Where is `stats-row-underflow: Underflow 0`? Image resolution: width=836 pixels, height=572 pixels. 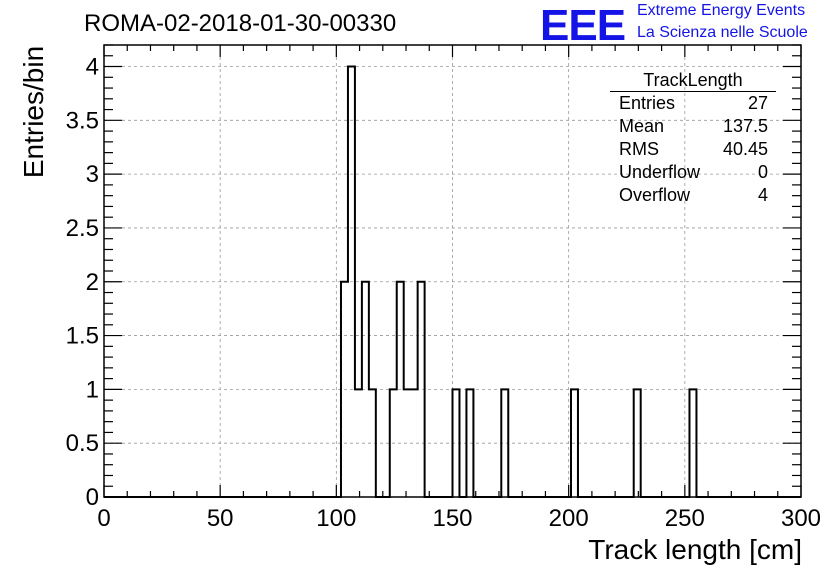
stats-row-underflow: Underflow 0 is located at coordinates (693, 172).